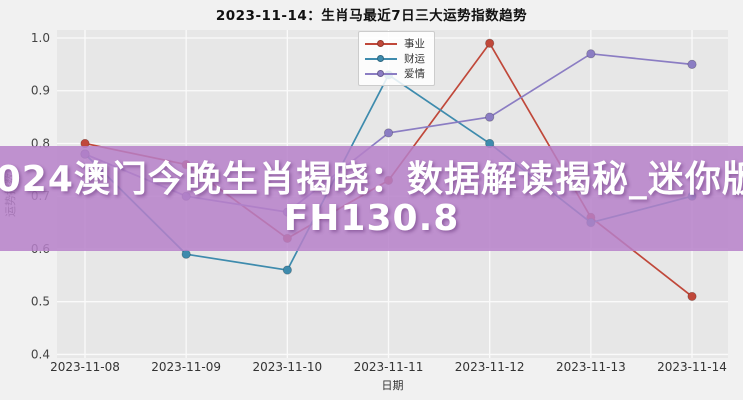 This screenshot has width=743, height=400. What do you see at coordinates (40, 354) in the screenshot?
I see `y-tick-label: 0.4` at bounding box center [40, 354].